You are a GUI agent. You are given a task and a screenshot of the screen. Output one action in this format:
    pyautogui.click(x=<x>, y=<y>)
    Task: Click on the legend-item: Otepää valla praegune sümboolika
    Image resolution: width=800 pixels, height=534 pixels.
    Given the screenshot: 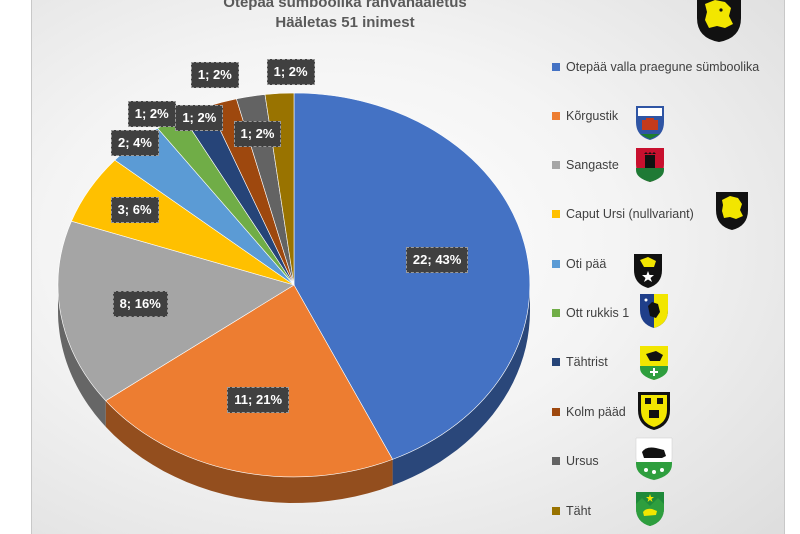 What is the action you would take?
    pyautogui.click(x=666, y=68)
    